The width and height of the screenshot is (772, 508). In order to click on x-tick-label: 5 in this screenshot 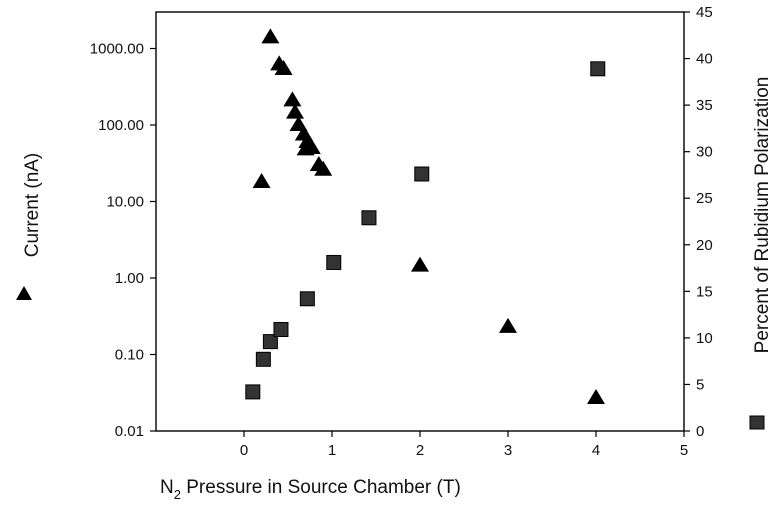, I will do `click(684, 450)`.